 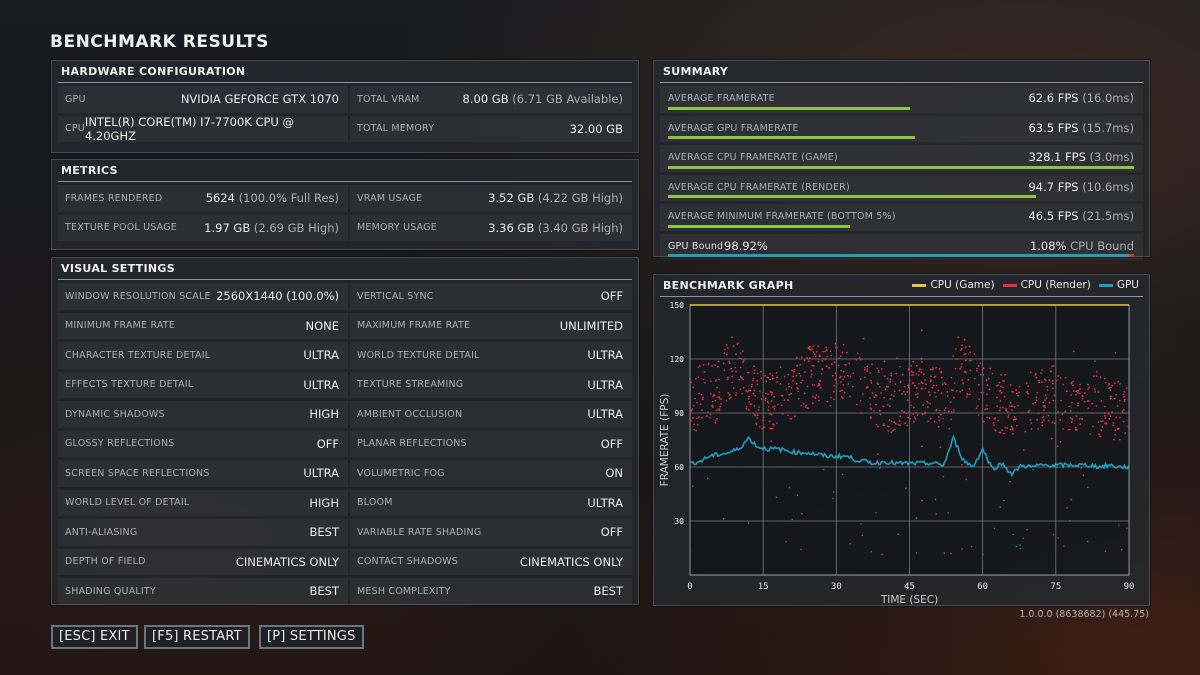 I want to click on summary-value: 328.1 FPS, so click(x=1057, y=157).